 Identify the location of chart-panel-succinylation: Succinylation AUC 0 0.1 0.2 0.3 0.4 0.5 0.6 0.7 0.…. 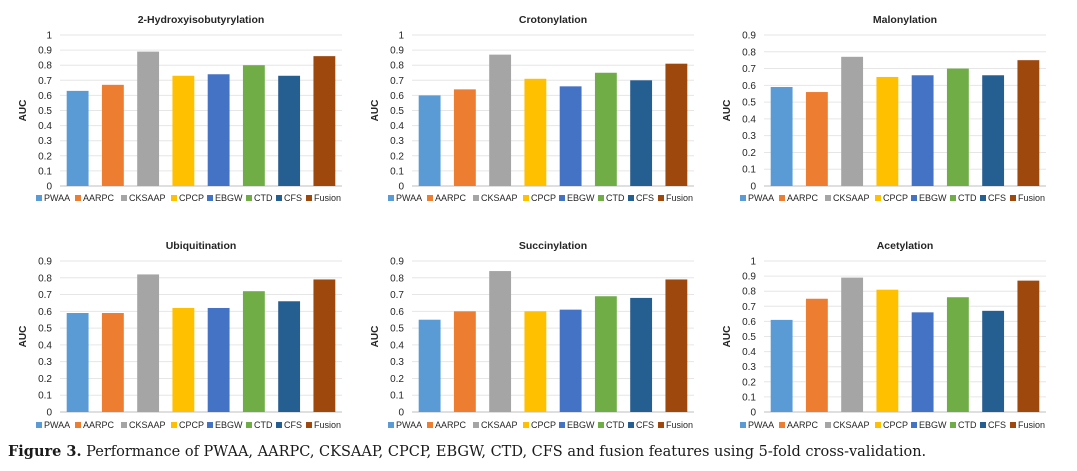
(532, 335).